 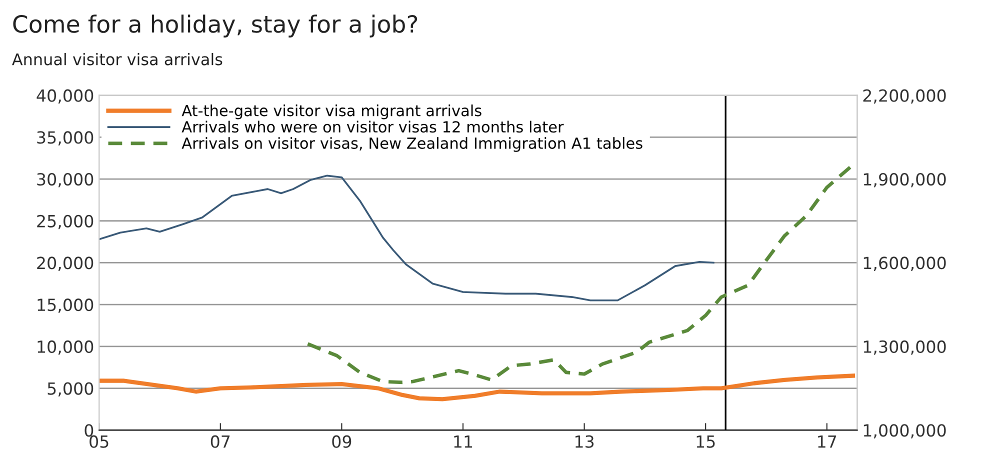 I want to click on chart-subtitle: Annual visitor visa arrivals, so click(x=117, y=59).